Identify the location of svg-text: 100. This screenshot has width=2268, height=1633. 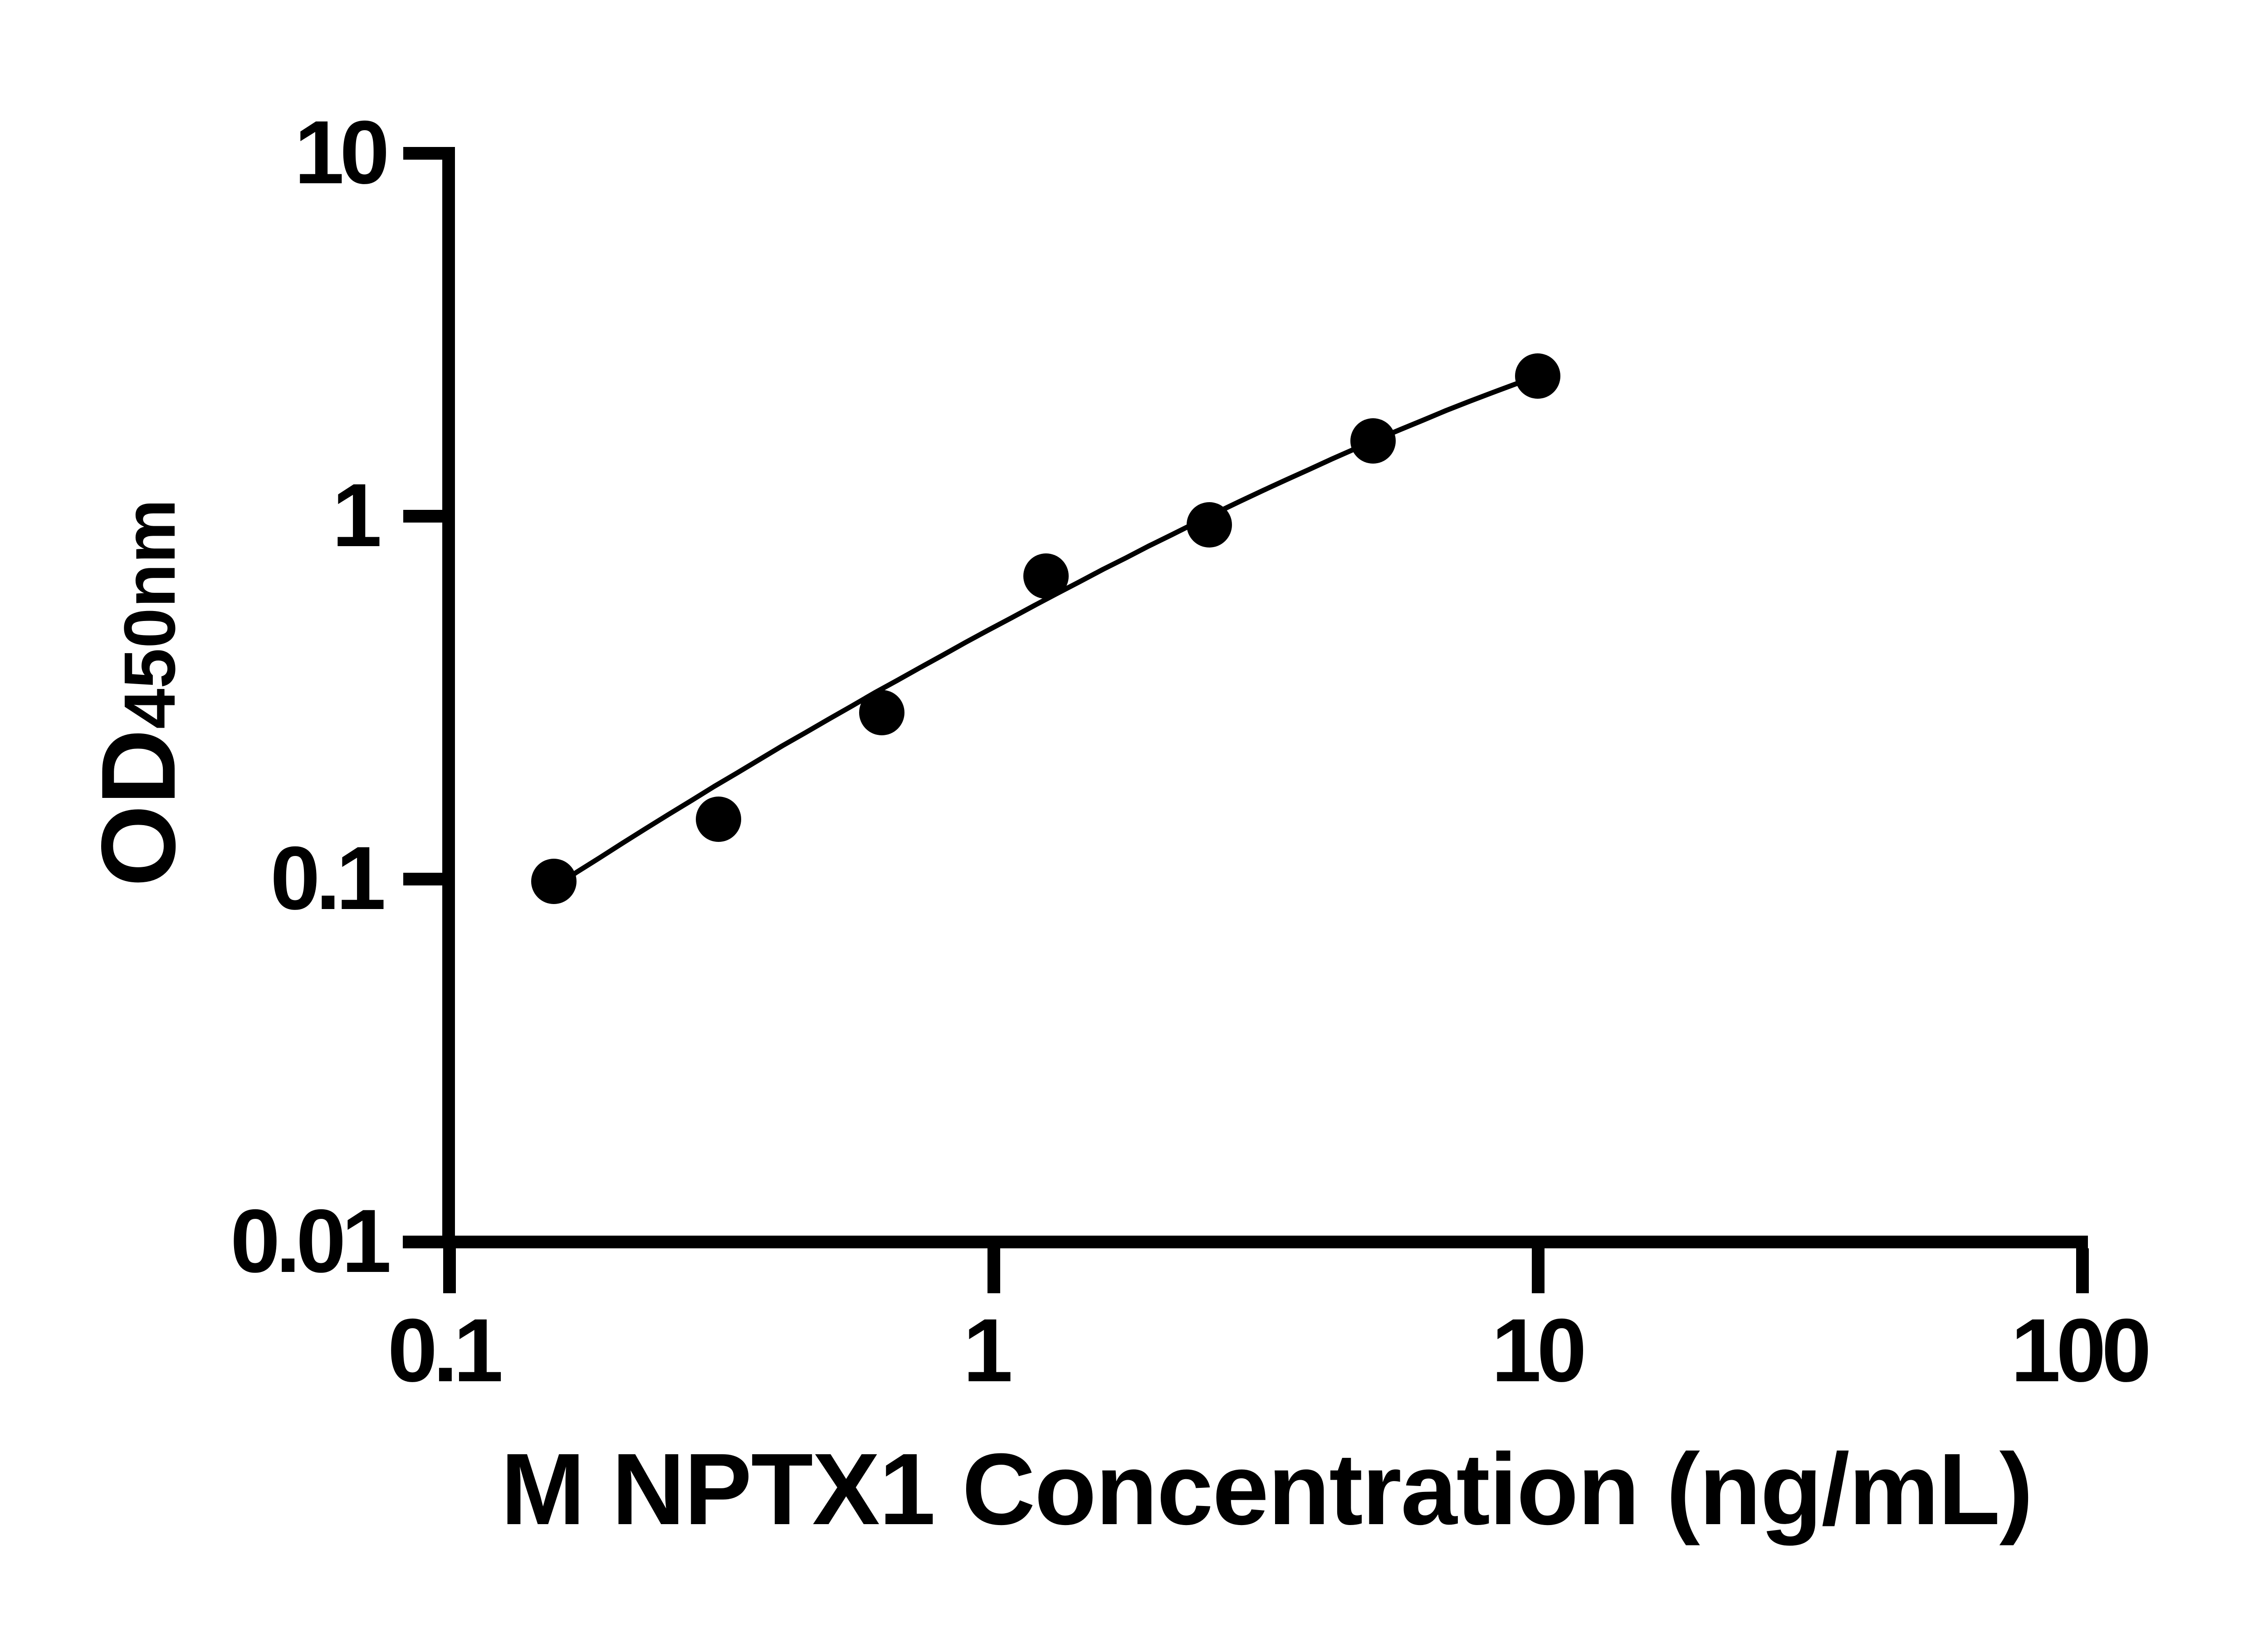
(2079, 1350).